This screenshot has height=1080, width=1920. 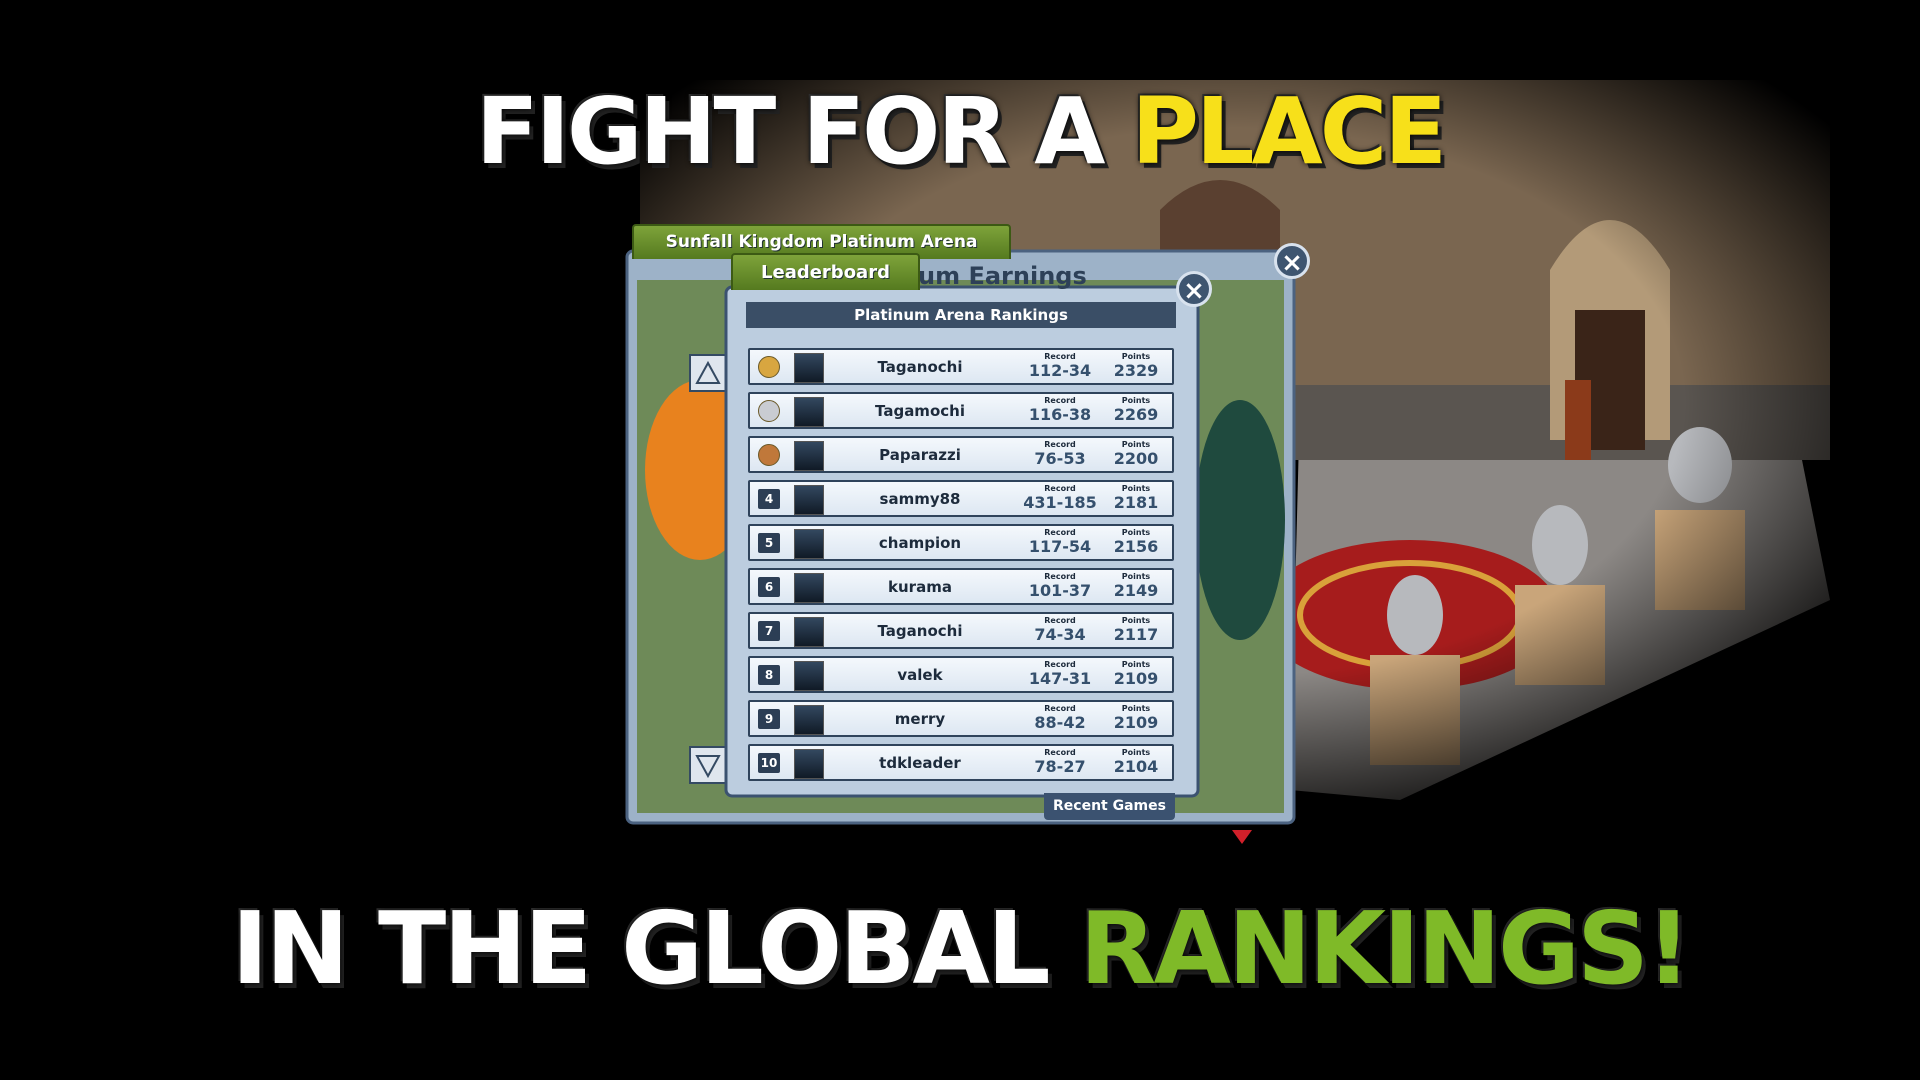 I want to click on player-name: Tagamochi, so click(x=920, y=411).